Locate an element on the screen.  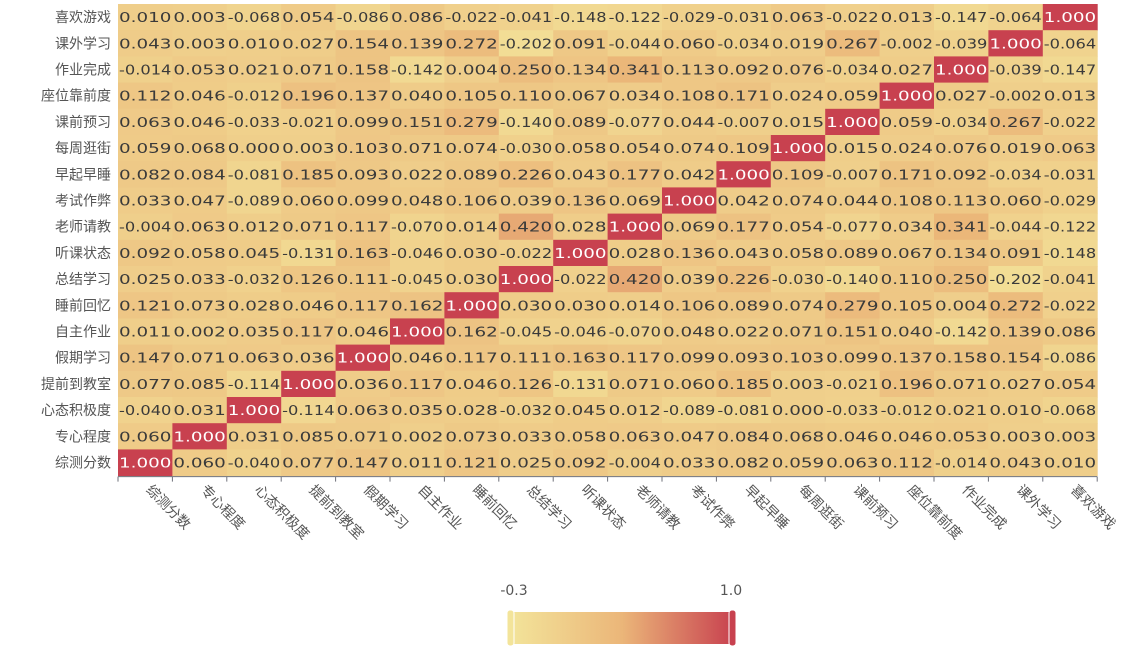
visual-map-max-handle is located at coordinates (732, 628).